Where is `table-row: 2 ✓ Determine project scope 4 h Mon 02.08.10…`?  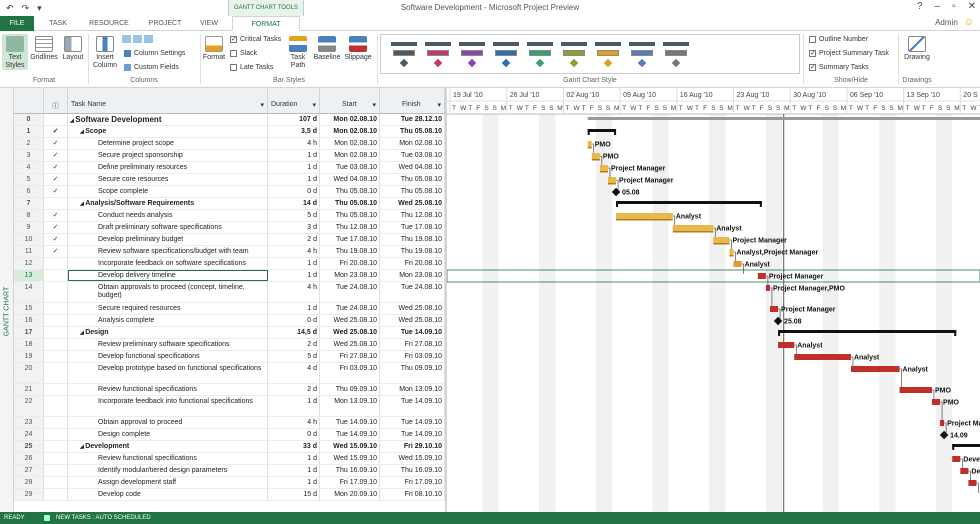 table-row: 2 ✓ Determine project scope 4 h Mon 02.08.10… is located at coordinates (229, 144).